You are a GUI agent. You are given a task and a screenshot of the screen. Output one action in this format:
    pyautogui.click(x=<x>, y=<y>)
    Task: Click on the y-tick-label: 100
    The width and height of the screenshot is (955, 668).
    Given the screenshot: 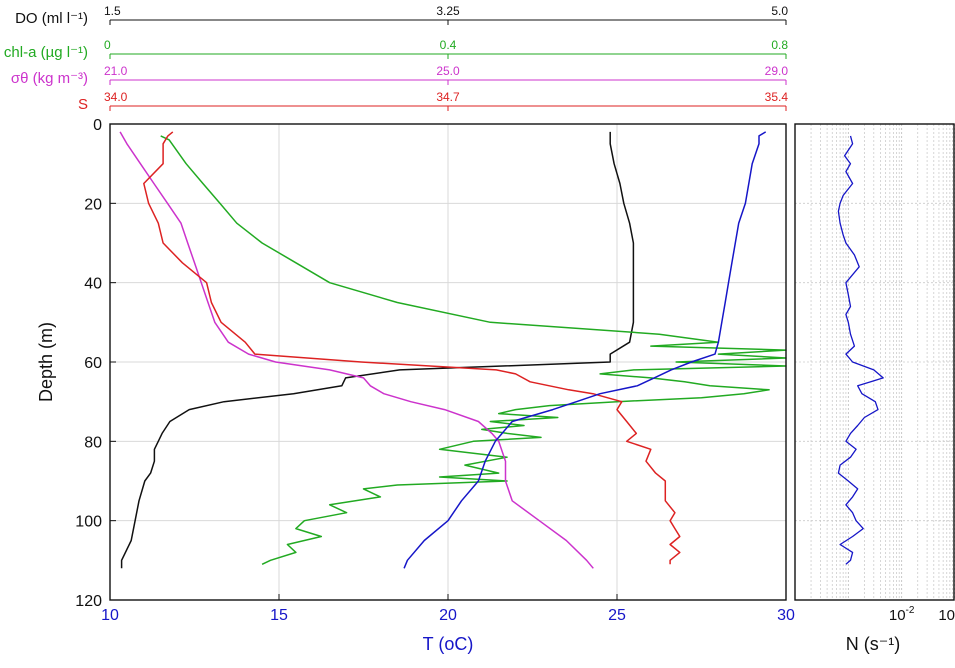 What is the action you would take?
    pyautogui.click(x=88, y=522)
    